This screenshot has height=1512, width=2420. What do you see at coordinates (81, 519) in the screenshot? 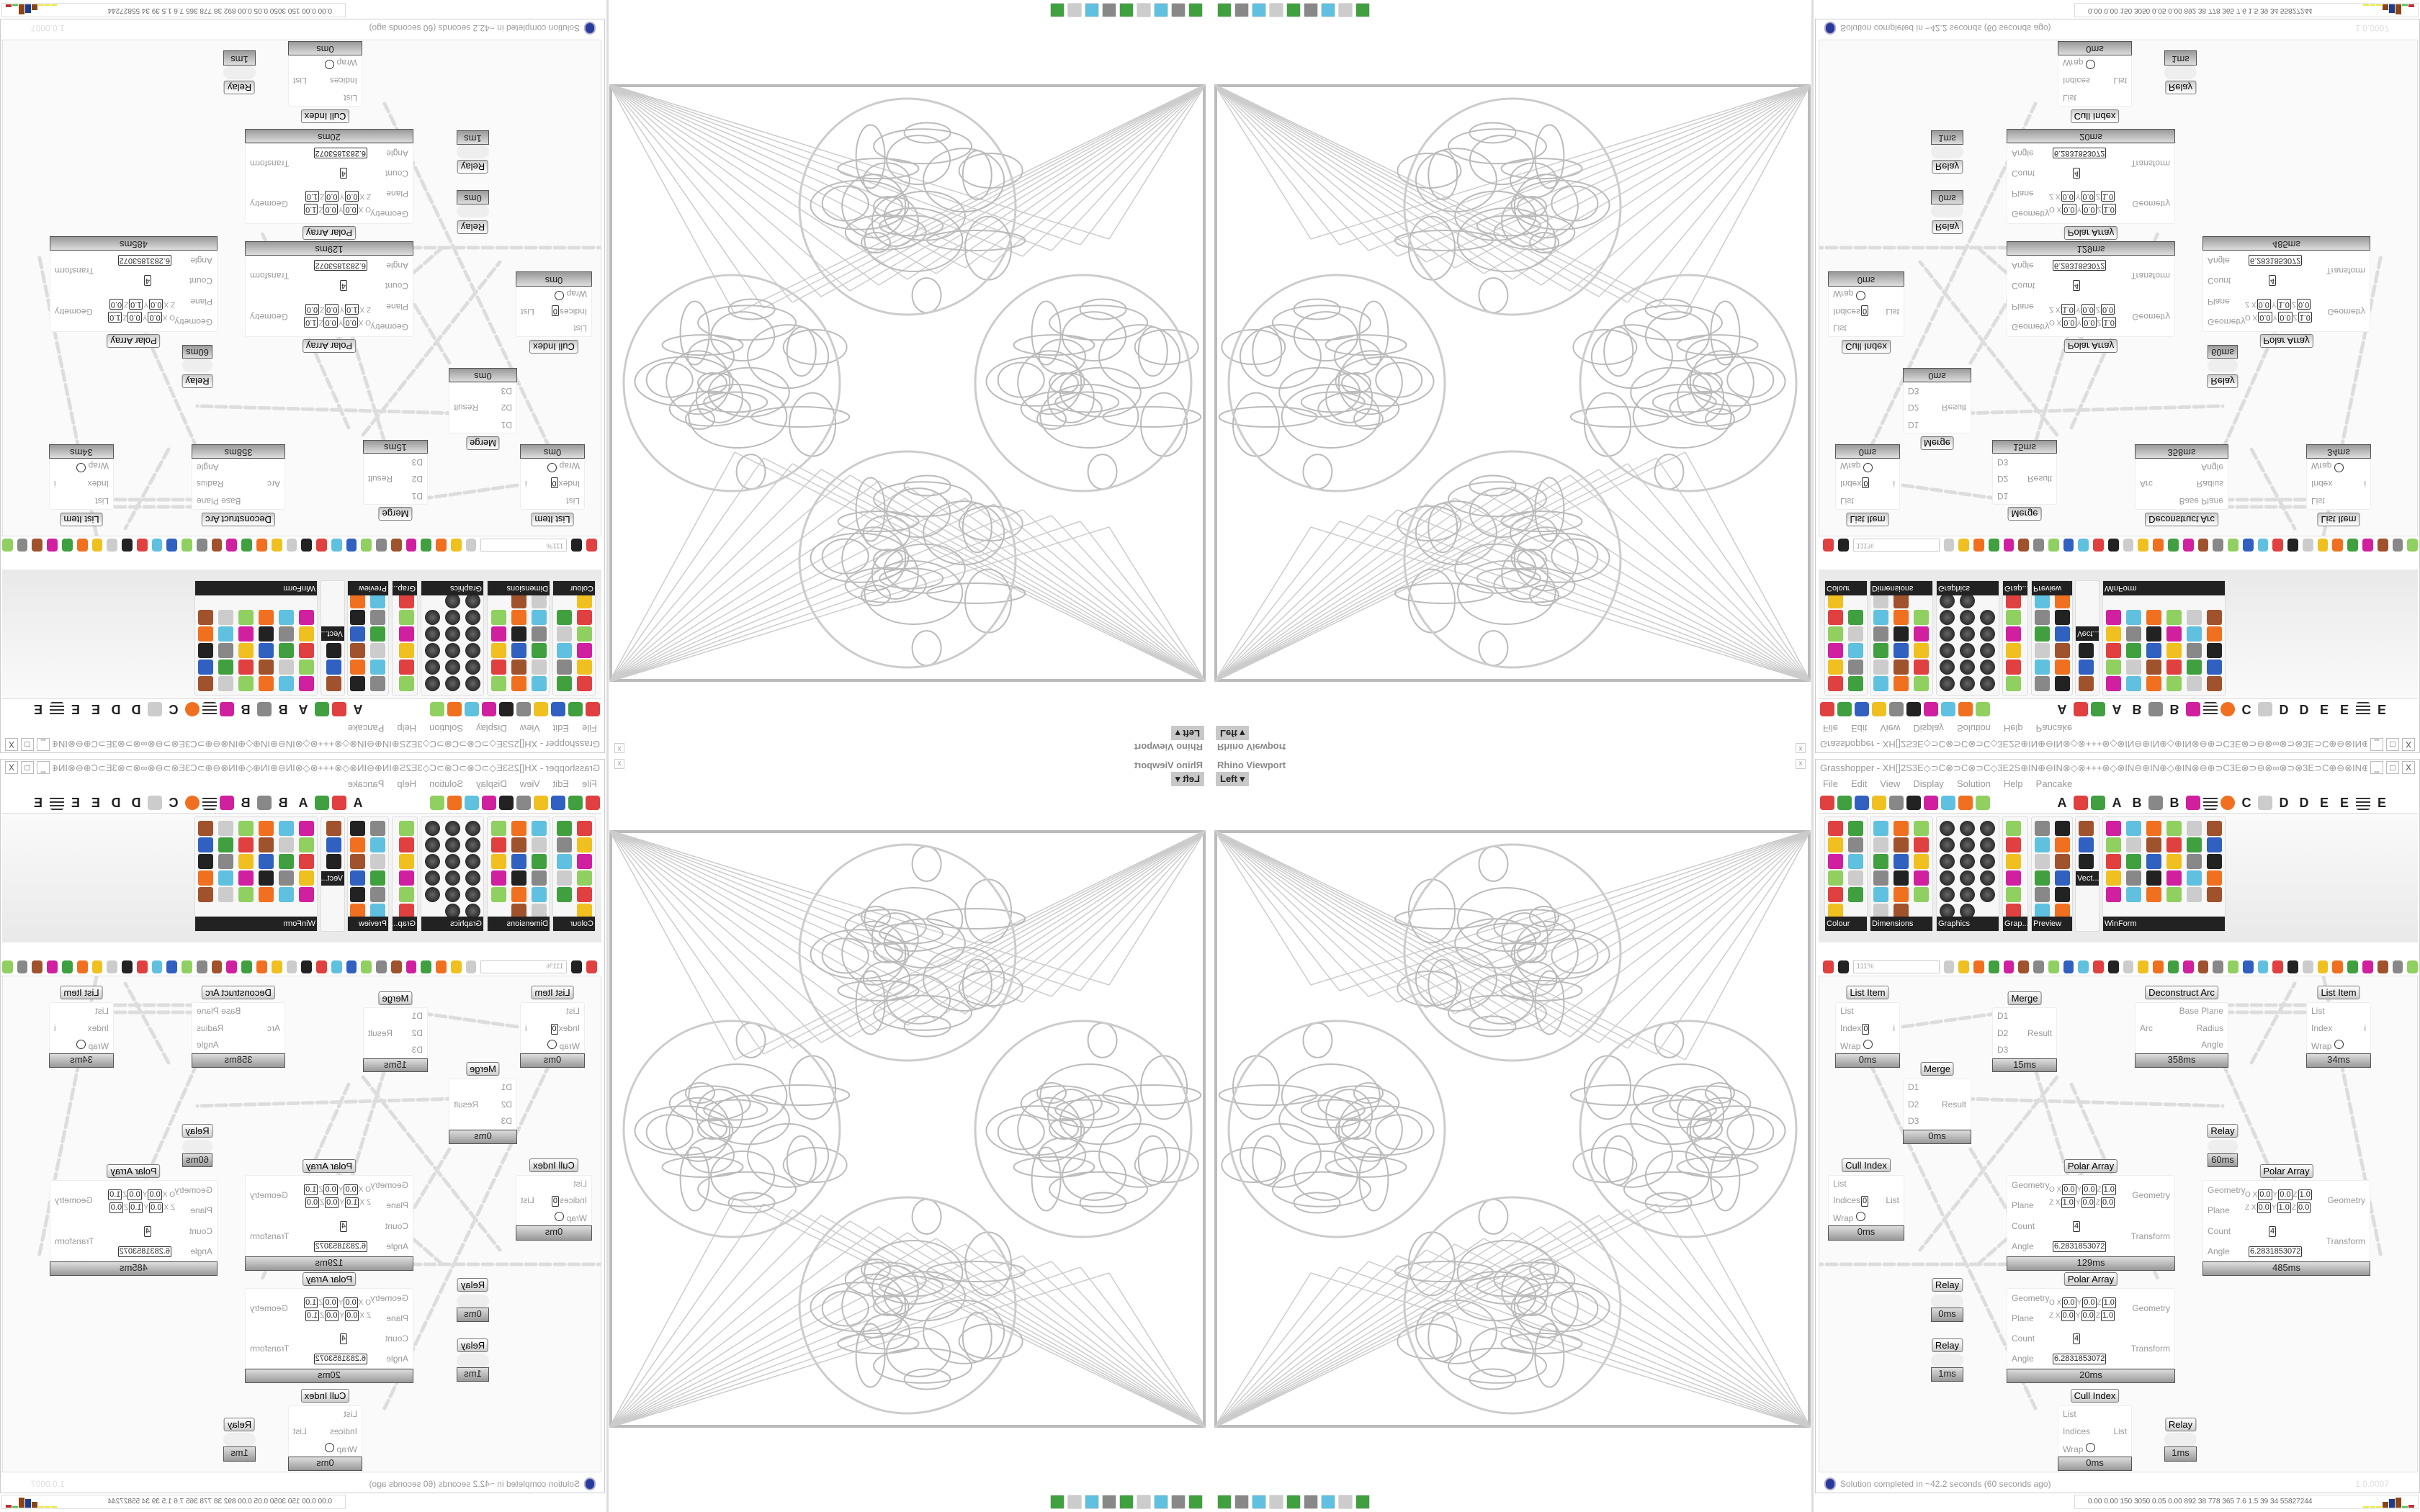
I see `node-title-list-item: List Item` at bounding box center [81, 519].